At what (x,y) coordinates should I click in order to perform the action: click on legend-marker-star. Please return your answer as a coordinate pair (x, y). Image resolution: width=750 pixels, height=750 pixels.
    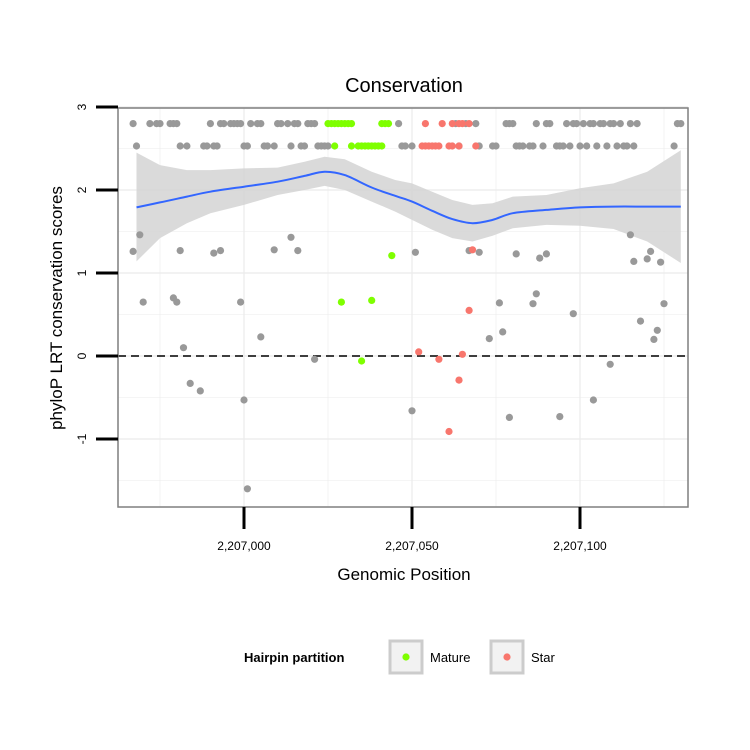
    Looking at the image, I should click on (507, 657).